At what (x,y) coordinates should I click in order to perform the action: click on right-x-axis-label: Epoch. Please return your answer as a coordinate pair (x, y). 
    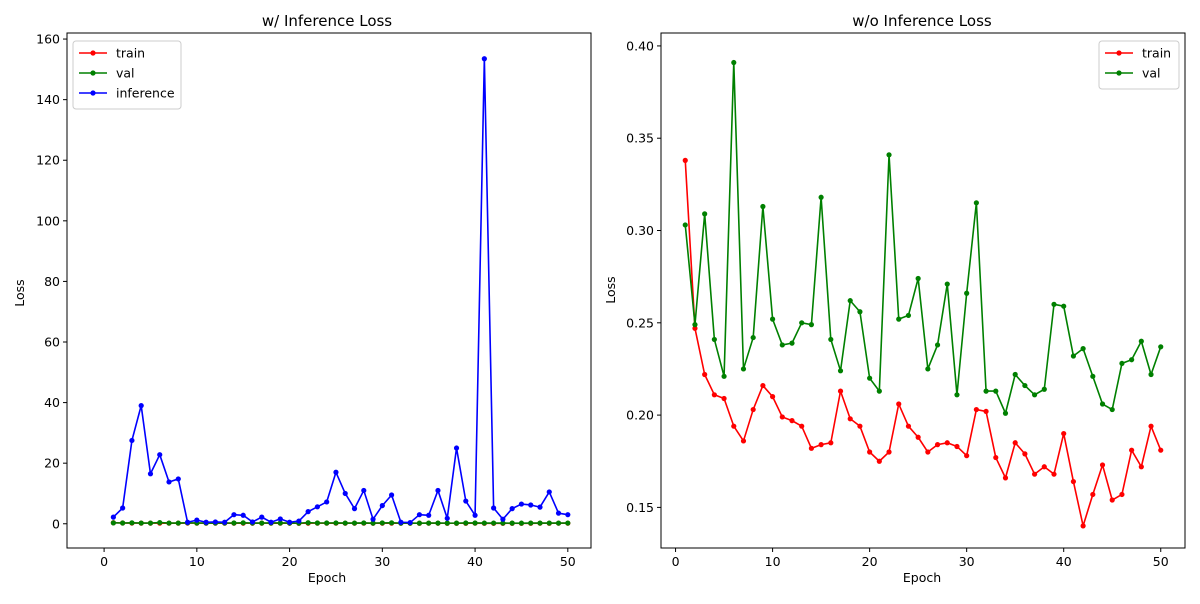
    Looking at the image, I should click on (922, 577).